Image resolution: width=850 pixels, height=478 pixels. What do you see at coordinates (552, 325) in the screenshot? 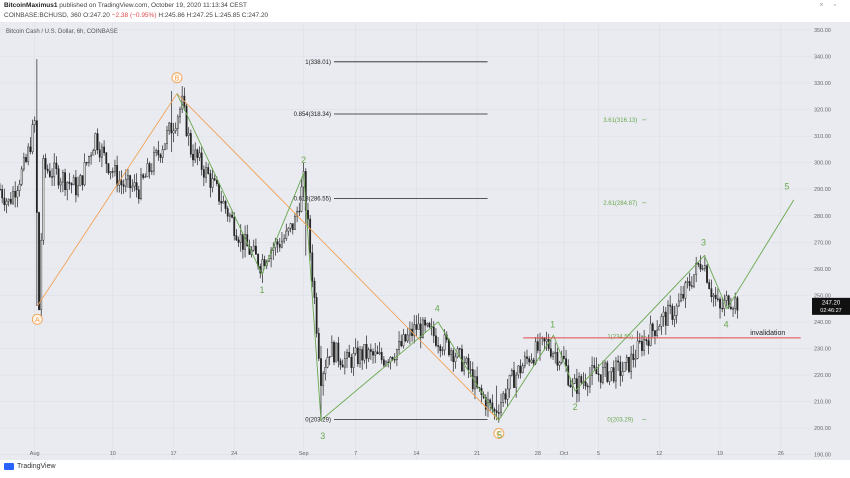
I see `green-wave-label: 1` at bounding box center [552, 325].